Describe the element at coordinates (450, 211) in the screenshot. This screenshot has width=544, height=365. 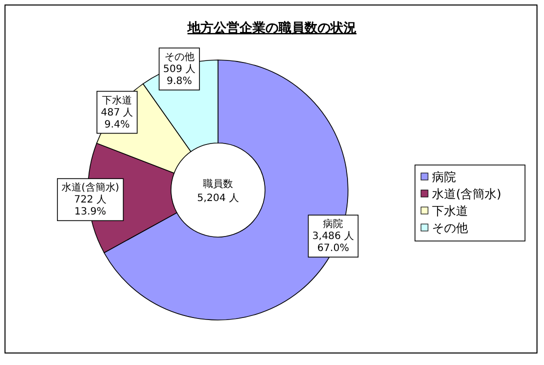
I see `legend-label: 下水道` at that location.